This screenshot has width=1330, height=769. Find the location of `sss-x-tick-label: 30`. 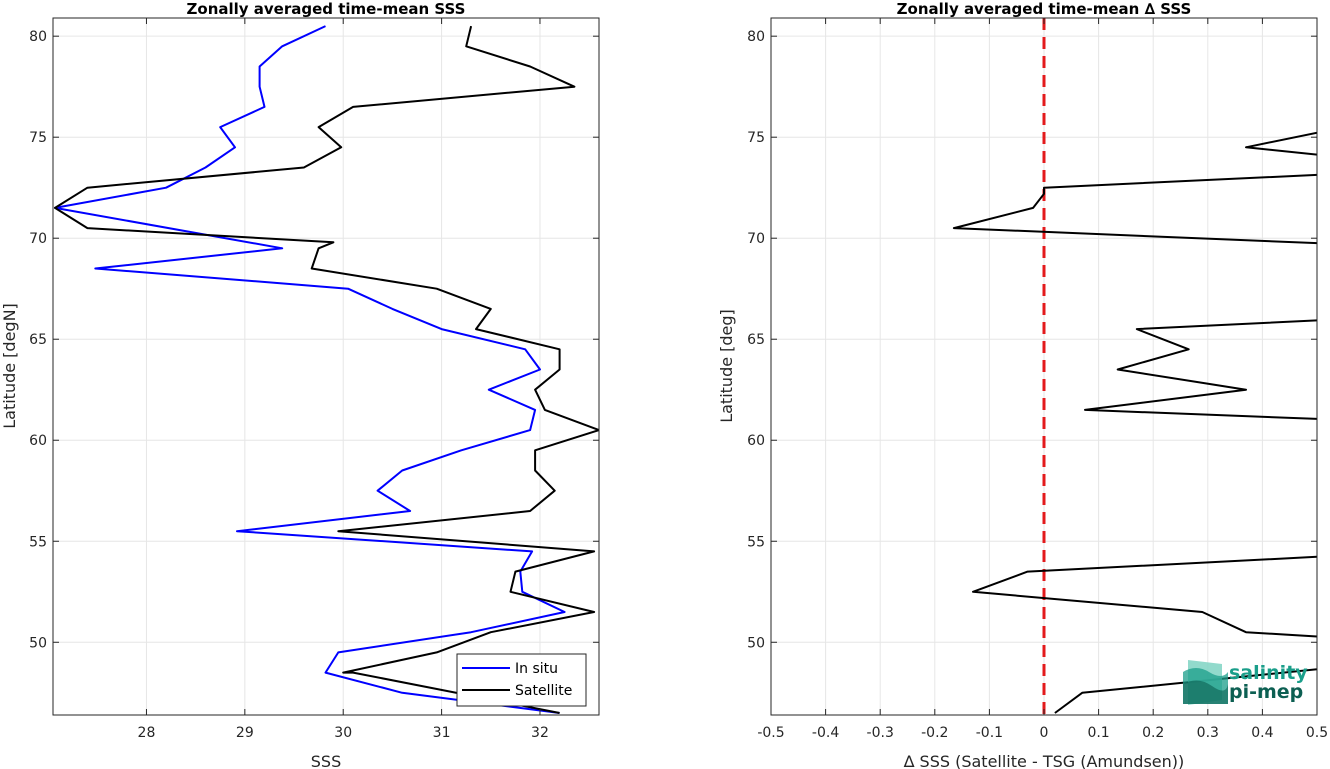

sss-x-tick-label: 30 is located at coordinates (343, 733).